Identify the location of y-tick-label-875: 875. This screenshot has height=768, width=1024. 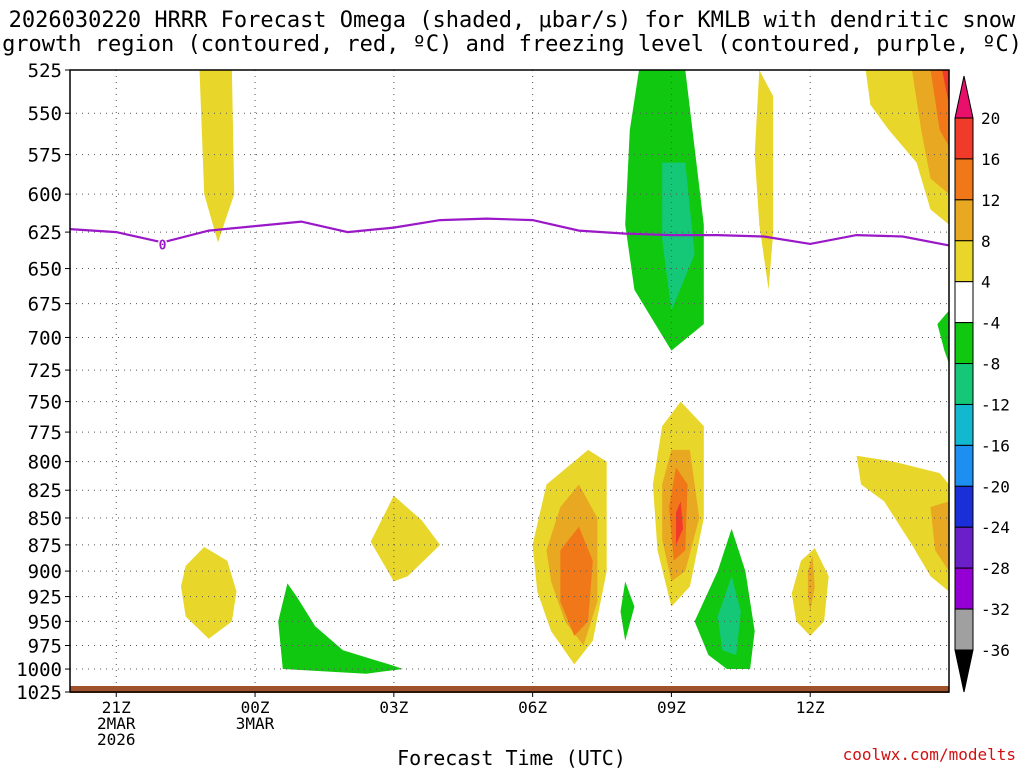
(45, 546).